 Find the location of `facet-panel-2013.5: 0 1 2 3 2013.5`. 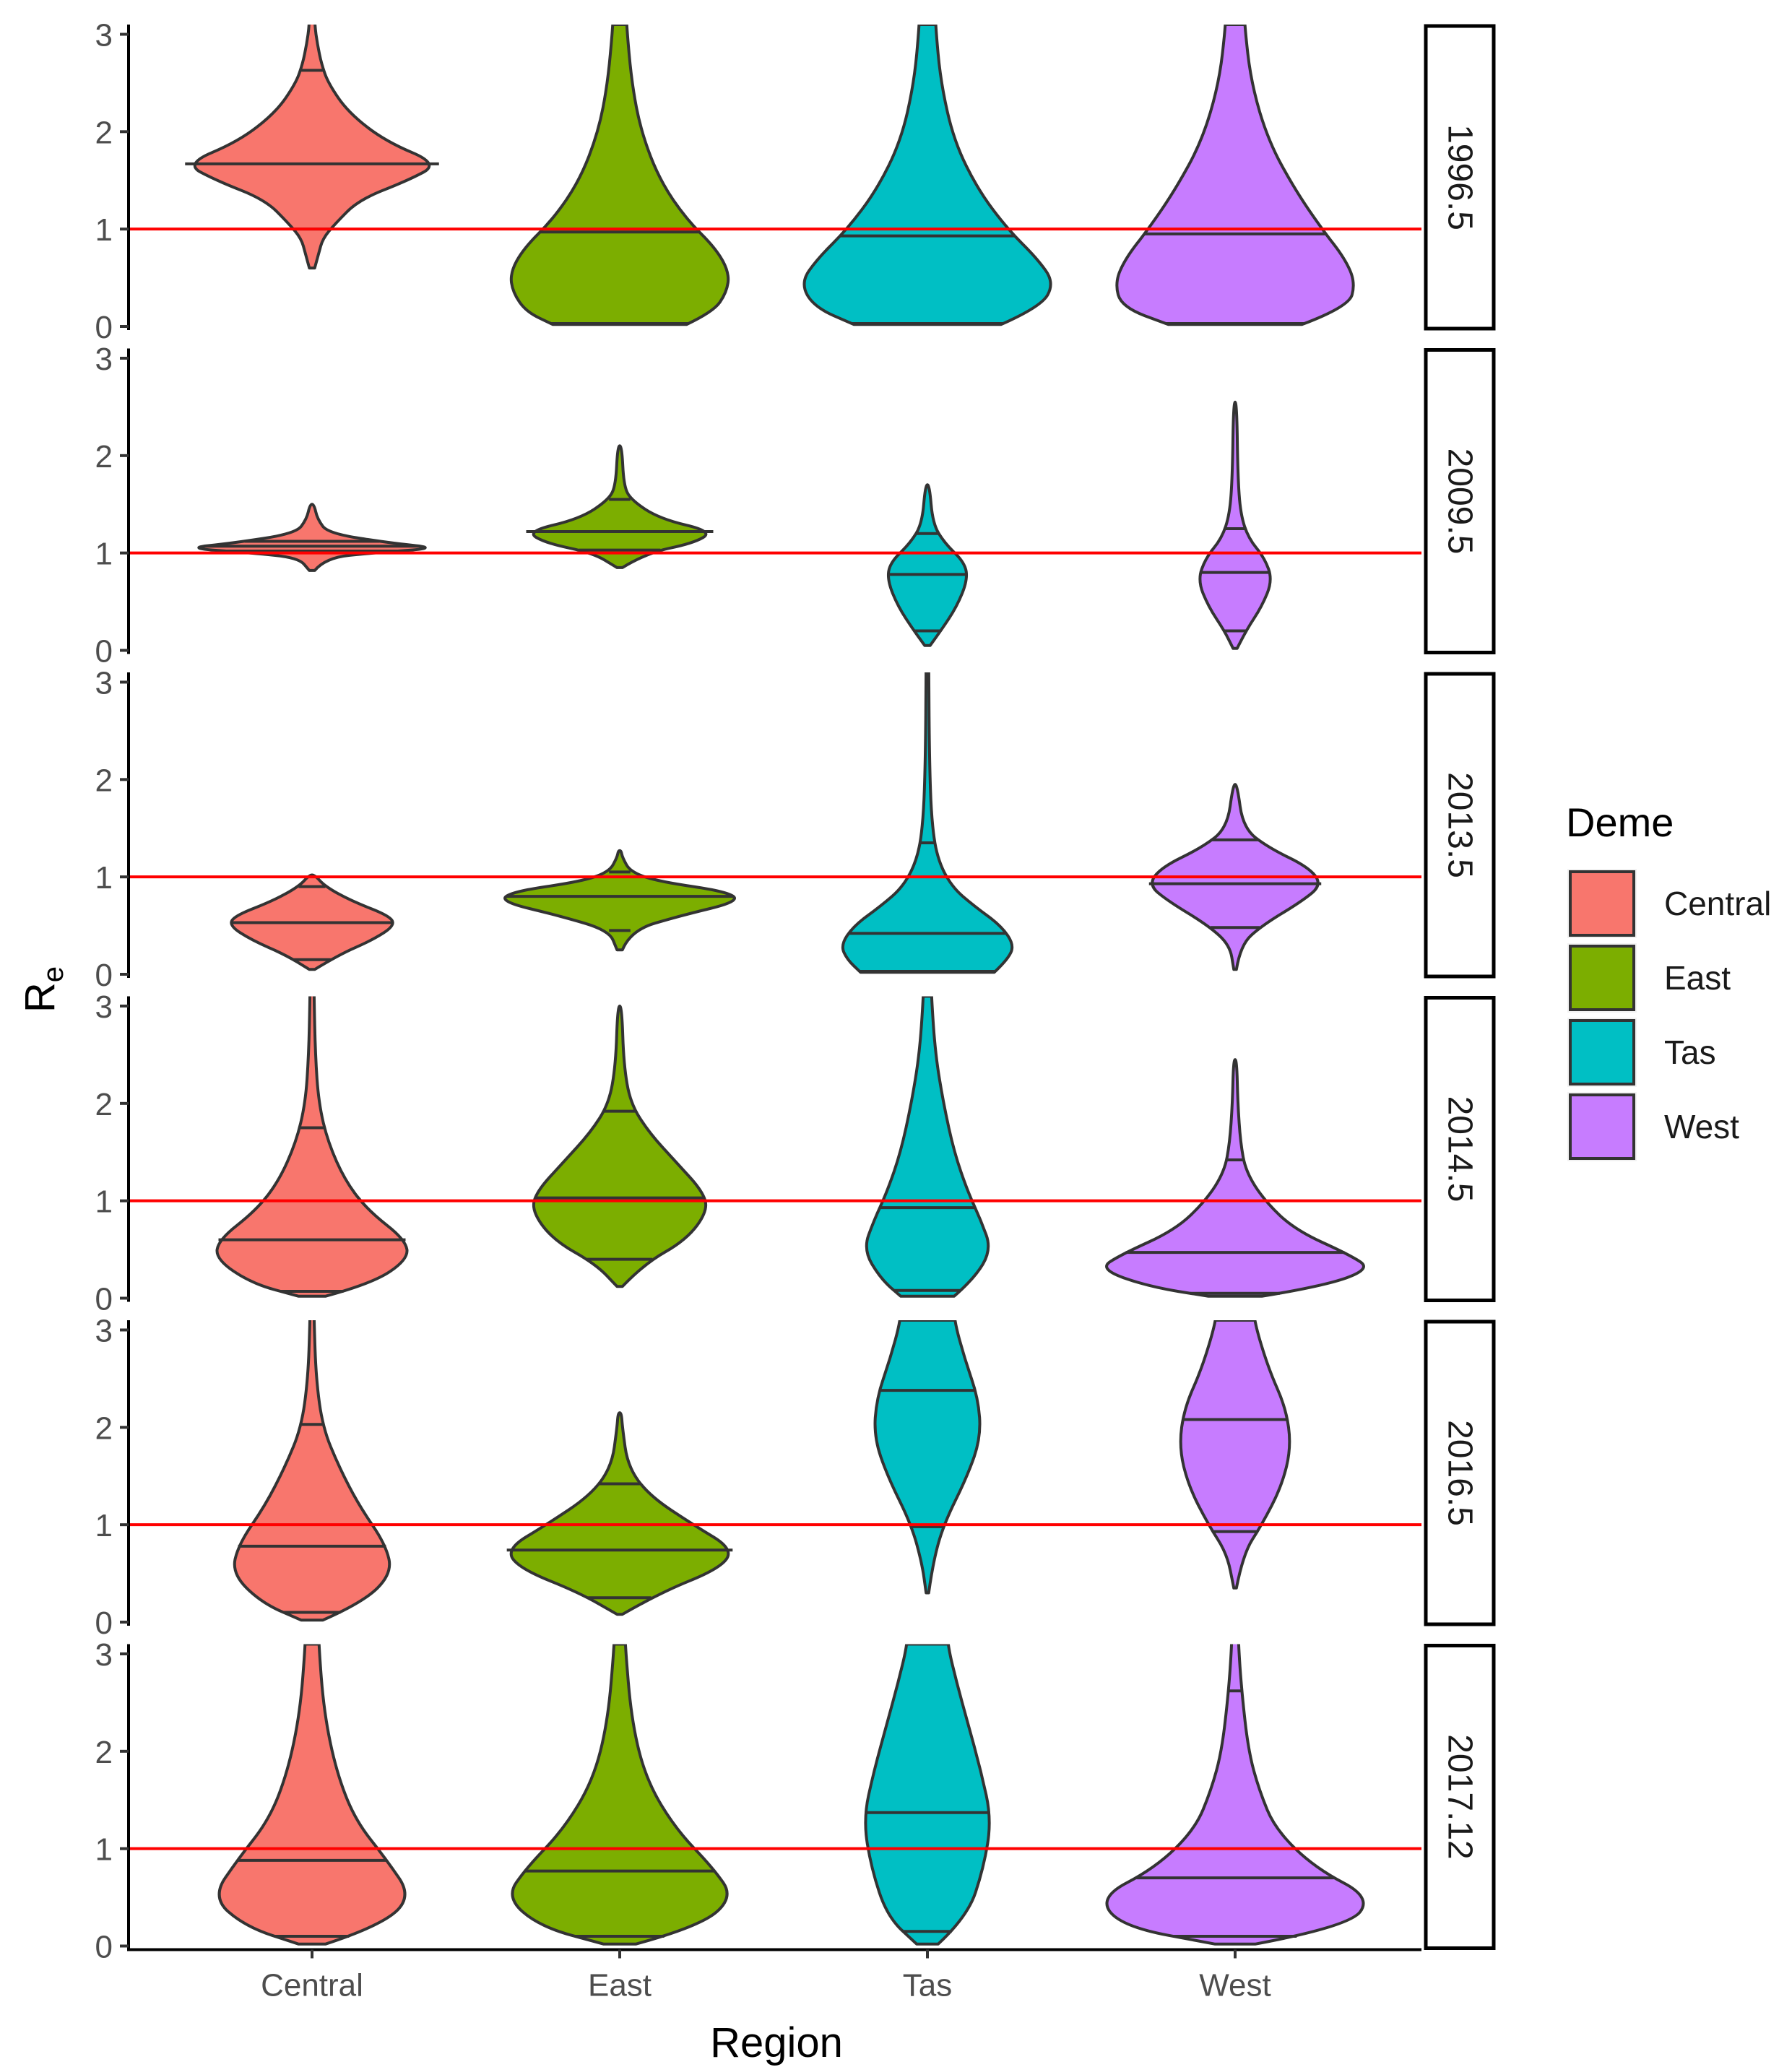

facet-panel-2013.5: 0 1 2 3 2013.5 is located at coordinates (795, 829).